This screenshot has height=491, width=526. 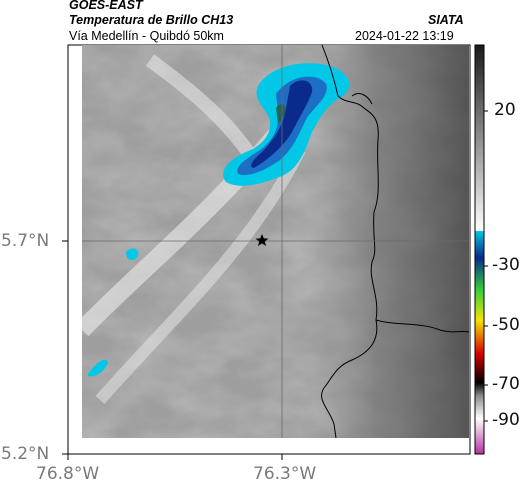 What do you see at coordinates (446, 20) in the screenshot?
I see `agency-label: SIATA` at bounding box center [446, 20].